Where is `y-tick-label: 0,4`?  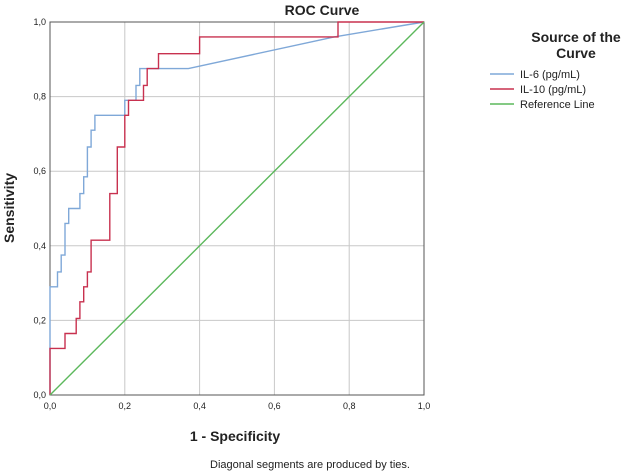 y-tick-label: 0,4 is located at coordinates (39, 246).